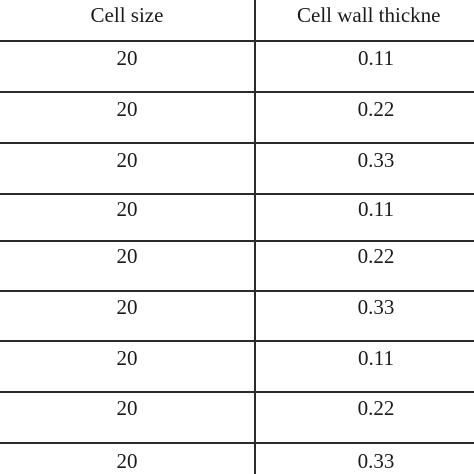 The height and width of the screenshot is (474, 474). I want to click on column-divider, so click(255, 237).